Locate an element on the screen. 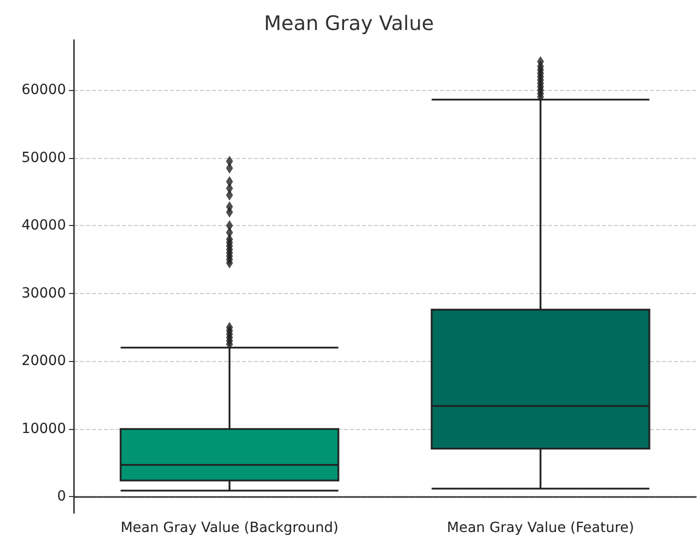 The image size is (698, 535). y-tick-label: 10000 is located at coordinates (43, 428).